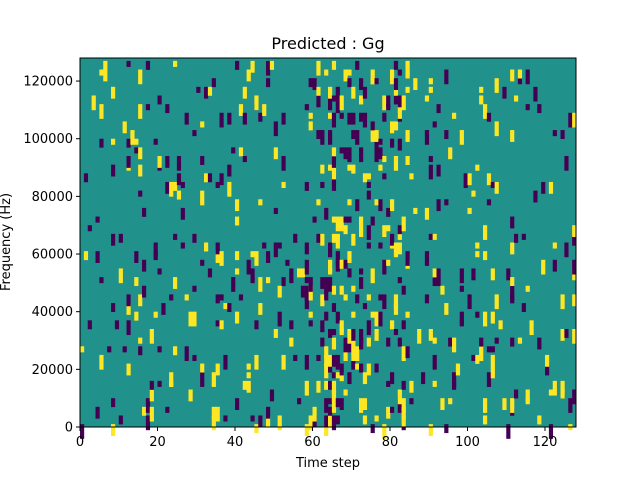 Image resolution: width=640 pixels, height=480 pixels. Describe the element at coordinates (327, 463) in the screenshot. I see `x-axis-label: Time step` at that location.